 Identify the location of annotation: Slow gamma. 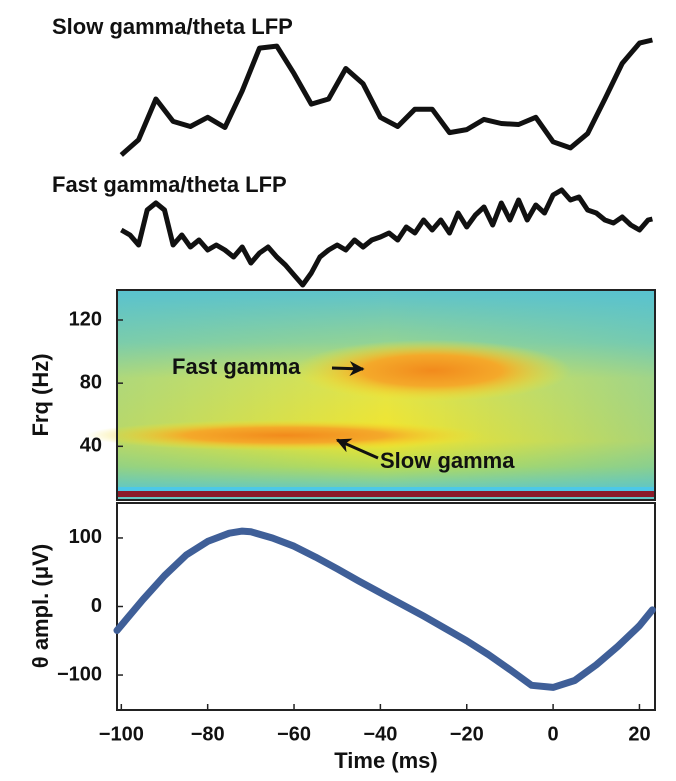
(447, 460).